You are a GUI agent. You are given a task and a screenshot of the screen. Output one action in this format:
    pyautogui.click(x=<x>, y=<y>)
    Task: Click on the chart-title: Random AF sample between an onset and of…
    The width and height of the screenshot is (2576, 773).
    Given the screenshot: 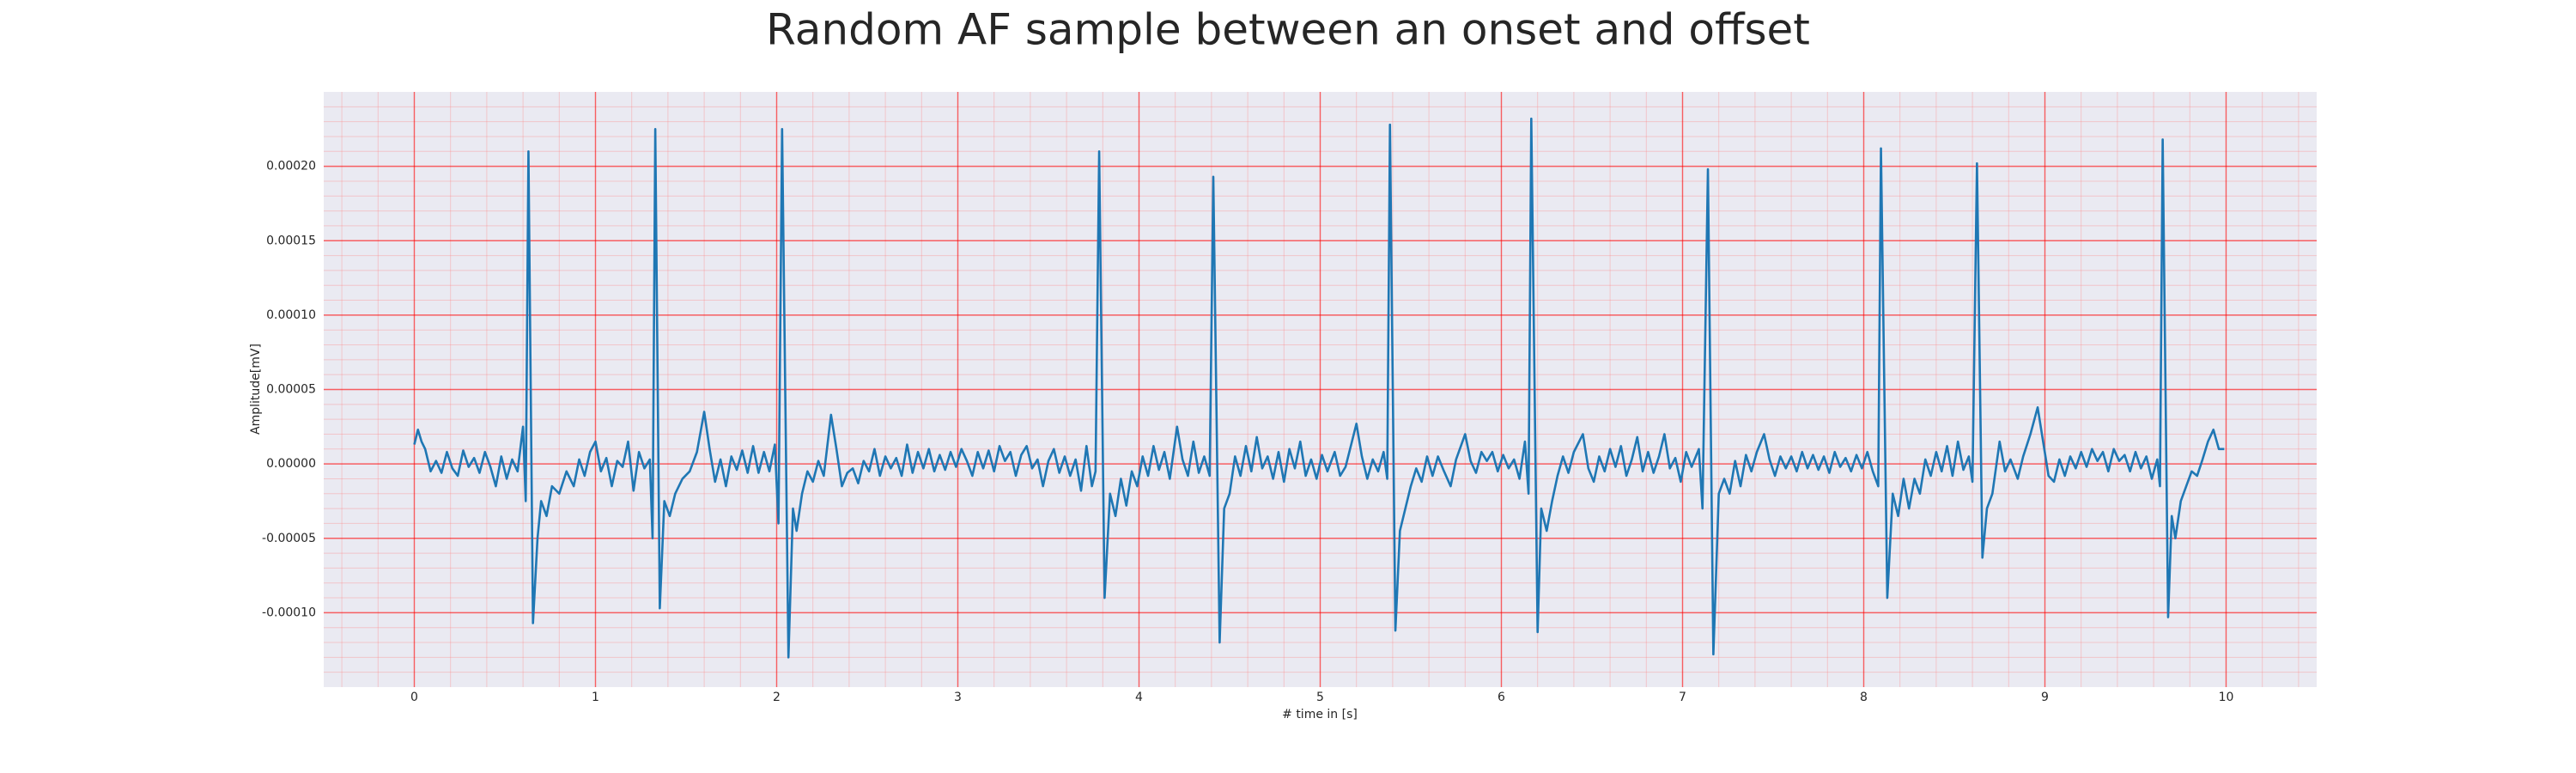 What is the action you would take?
    pyautogui.click(x=1288, y=30)
    